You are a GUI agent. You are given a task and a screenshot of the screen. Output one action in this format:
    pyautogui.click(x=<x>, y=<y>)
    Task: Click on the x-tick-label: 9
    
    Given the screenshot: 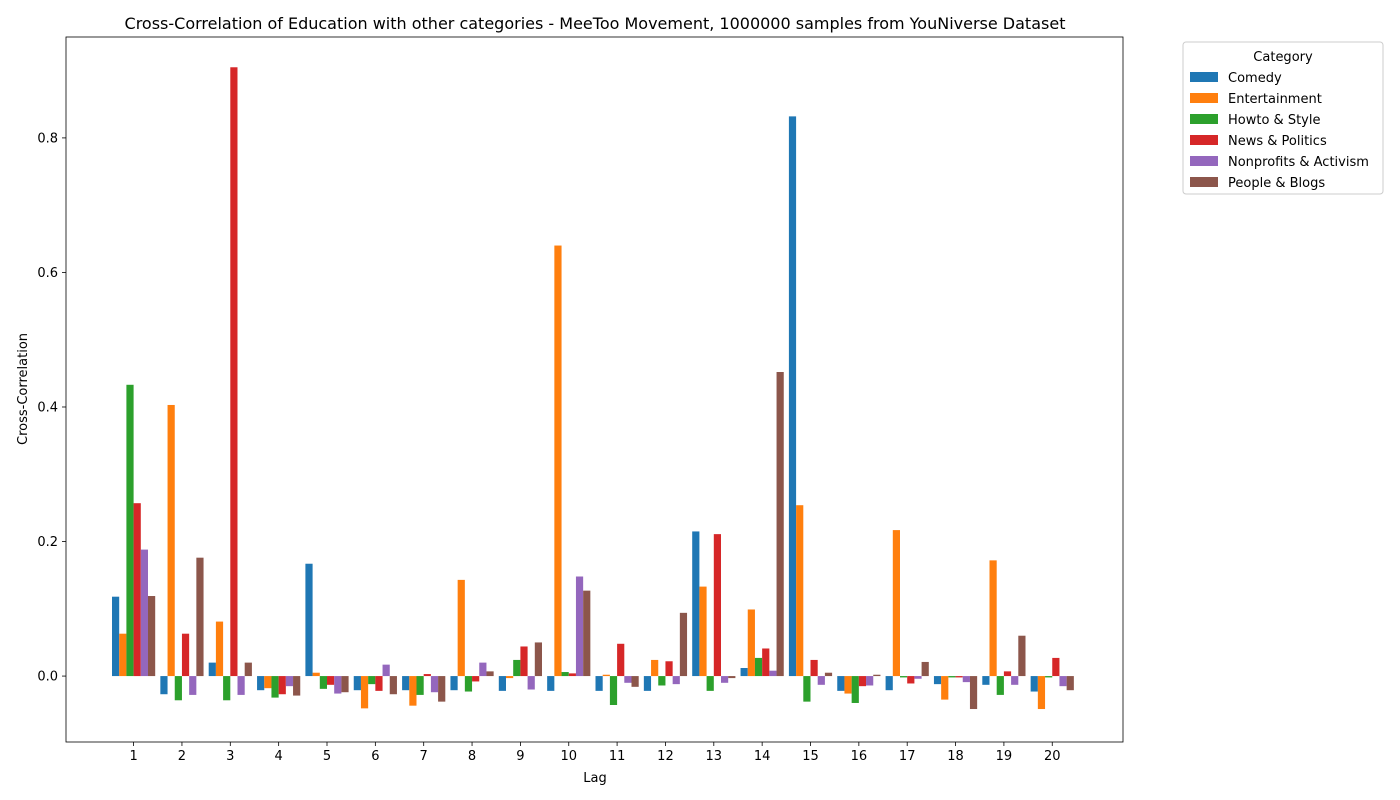 What is the action you would take?
    pyautogui.click(x=520, y=756)
    